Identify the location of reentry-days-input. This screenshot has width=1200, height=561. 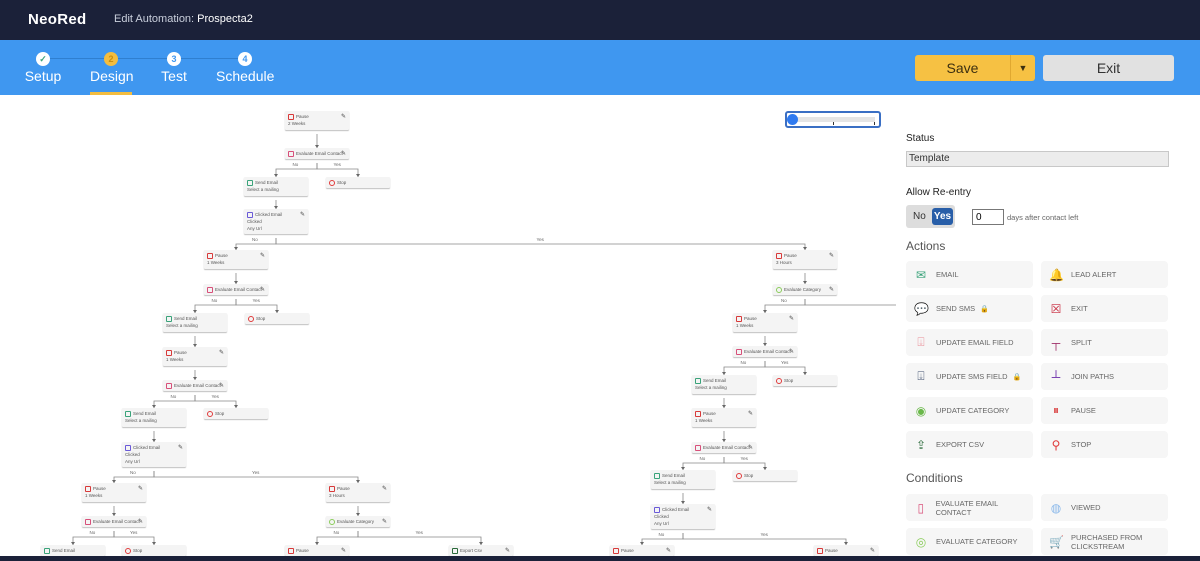
(988, 217).